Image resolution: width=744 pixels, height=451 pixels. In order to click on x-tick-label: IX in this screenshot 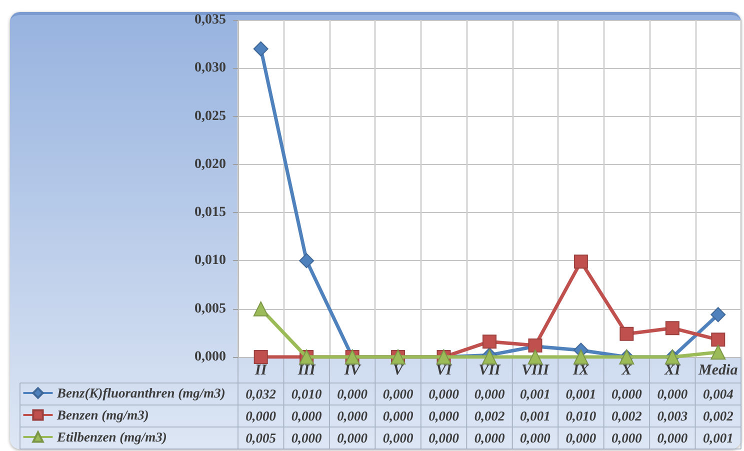, I will do `click(581, 370)`.